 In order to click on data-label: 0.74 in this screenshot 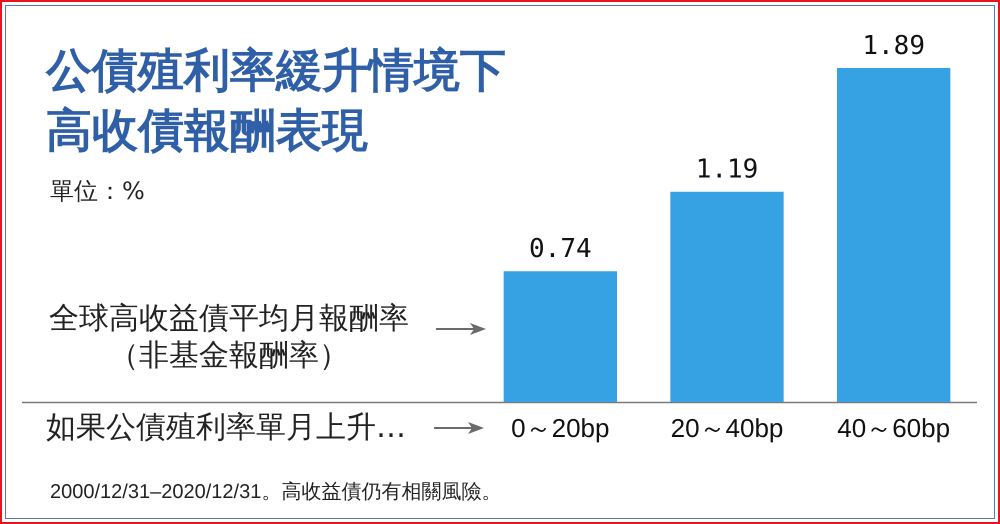, I will do `click(560, 249)`.